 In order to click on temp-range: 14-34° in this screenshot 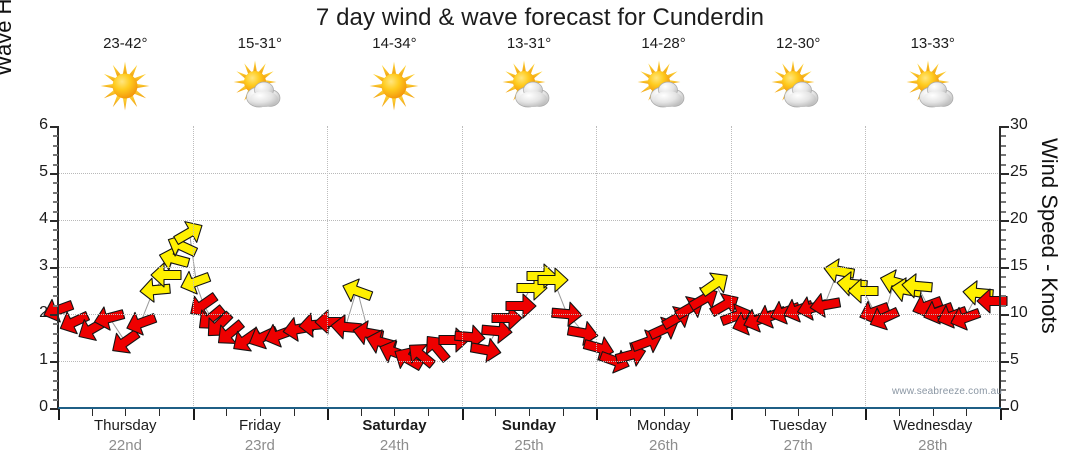, I will do `click(394, 43)`.